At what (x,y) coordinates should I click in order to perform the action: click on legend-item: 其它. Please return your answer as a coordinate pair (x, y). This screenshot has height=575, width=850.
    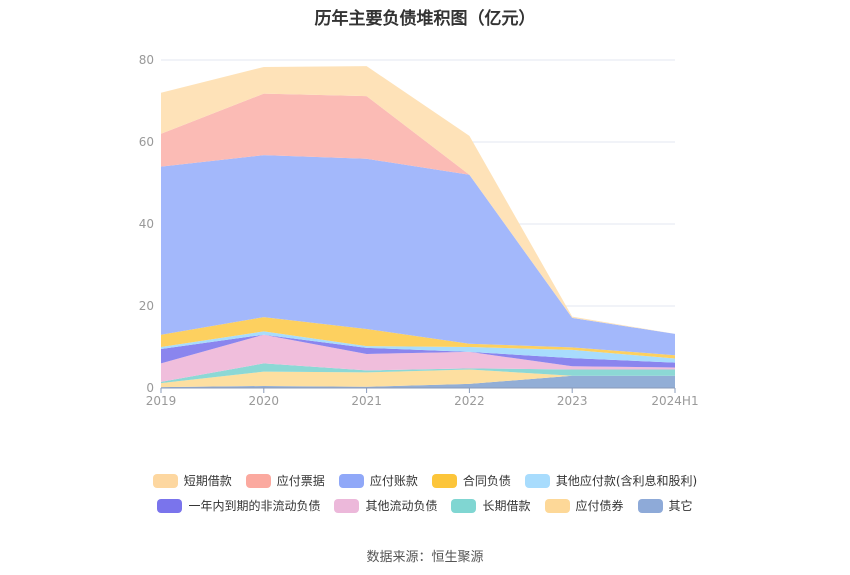
    Looking at the image, I should click on (665, 505).